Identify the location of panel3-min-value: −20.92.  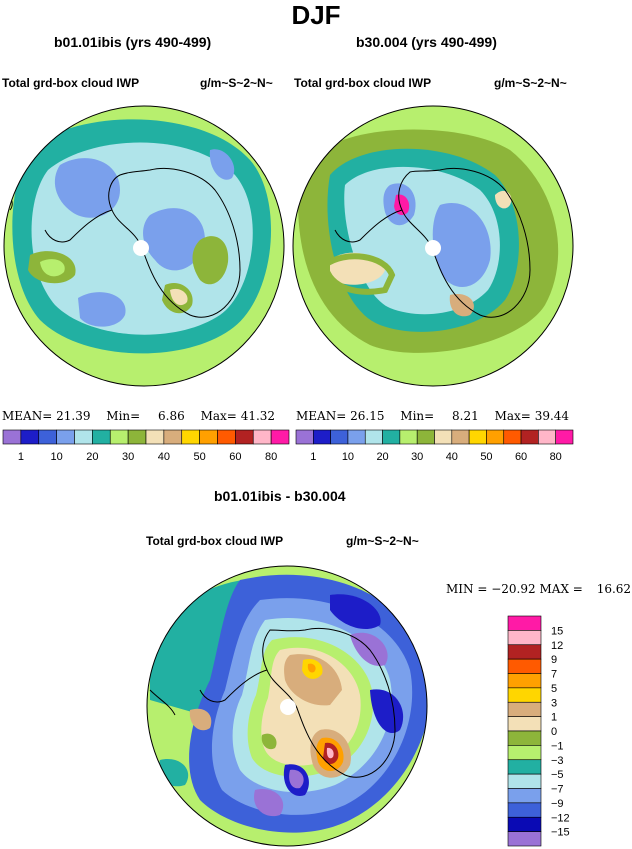
(513, 589).